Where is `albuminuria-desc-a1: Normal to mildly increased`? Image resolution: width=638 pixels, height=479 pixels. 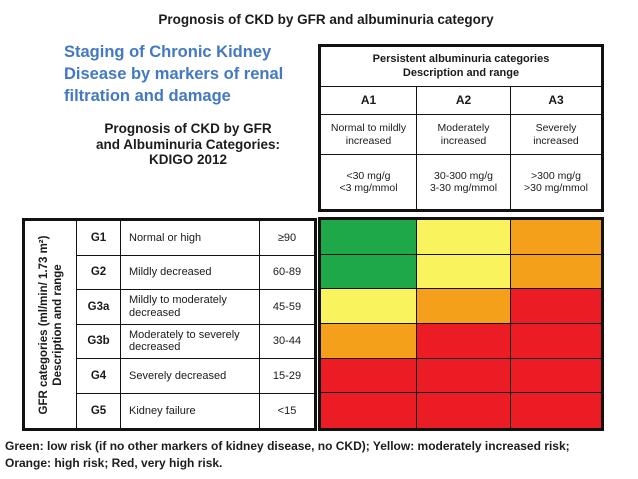
albuminuria-desc-a1: Normal to mildly increased is located at coordinates (369, 135).